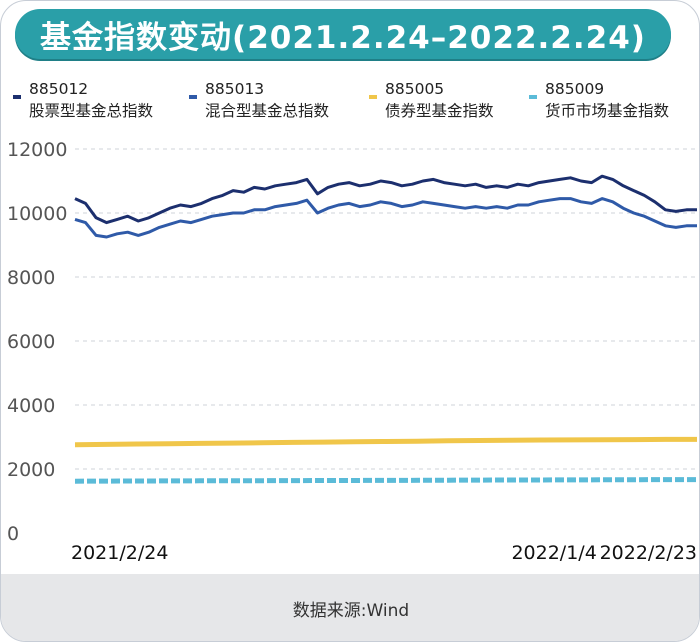 This screenshot has width=700, height=642. What do you see at coordinates (31, 278) in the screenshot?
I see `y-tick-label: 8000` at bounding box center [31, 278].